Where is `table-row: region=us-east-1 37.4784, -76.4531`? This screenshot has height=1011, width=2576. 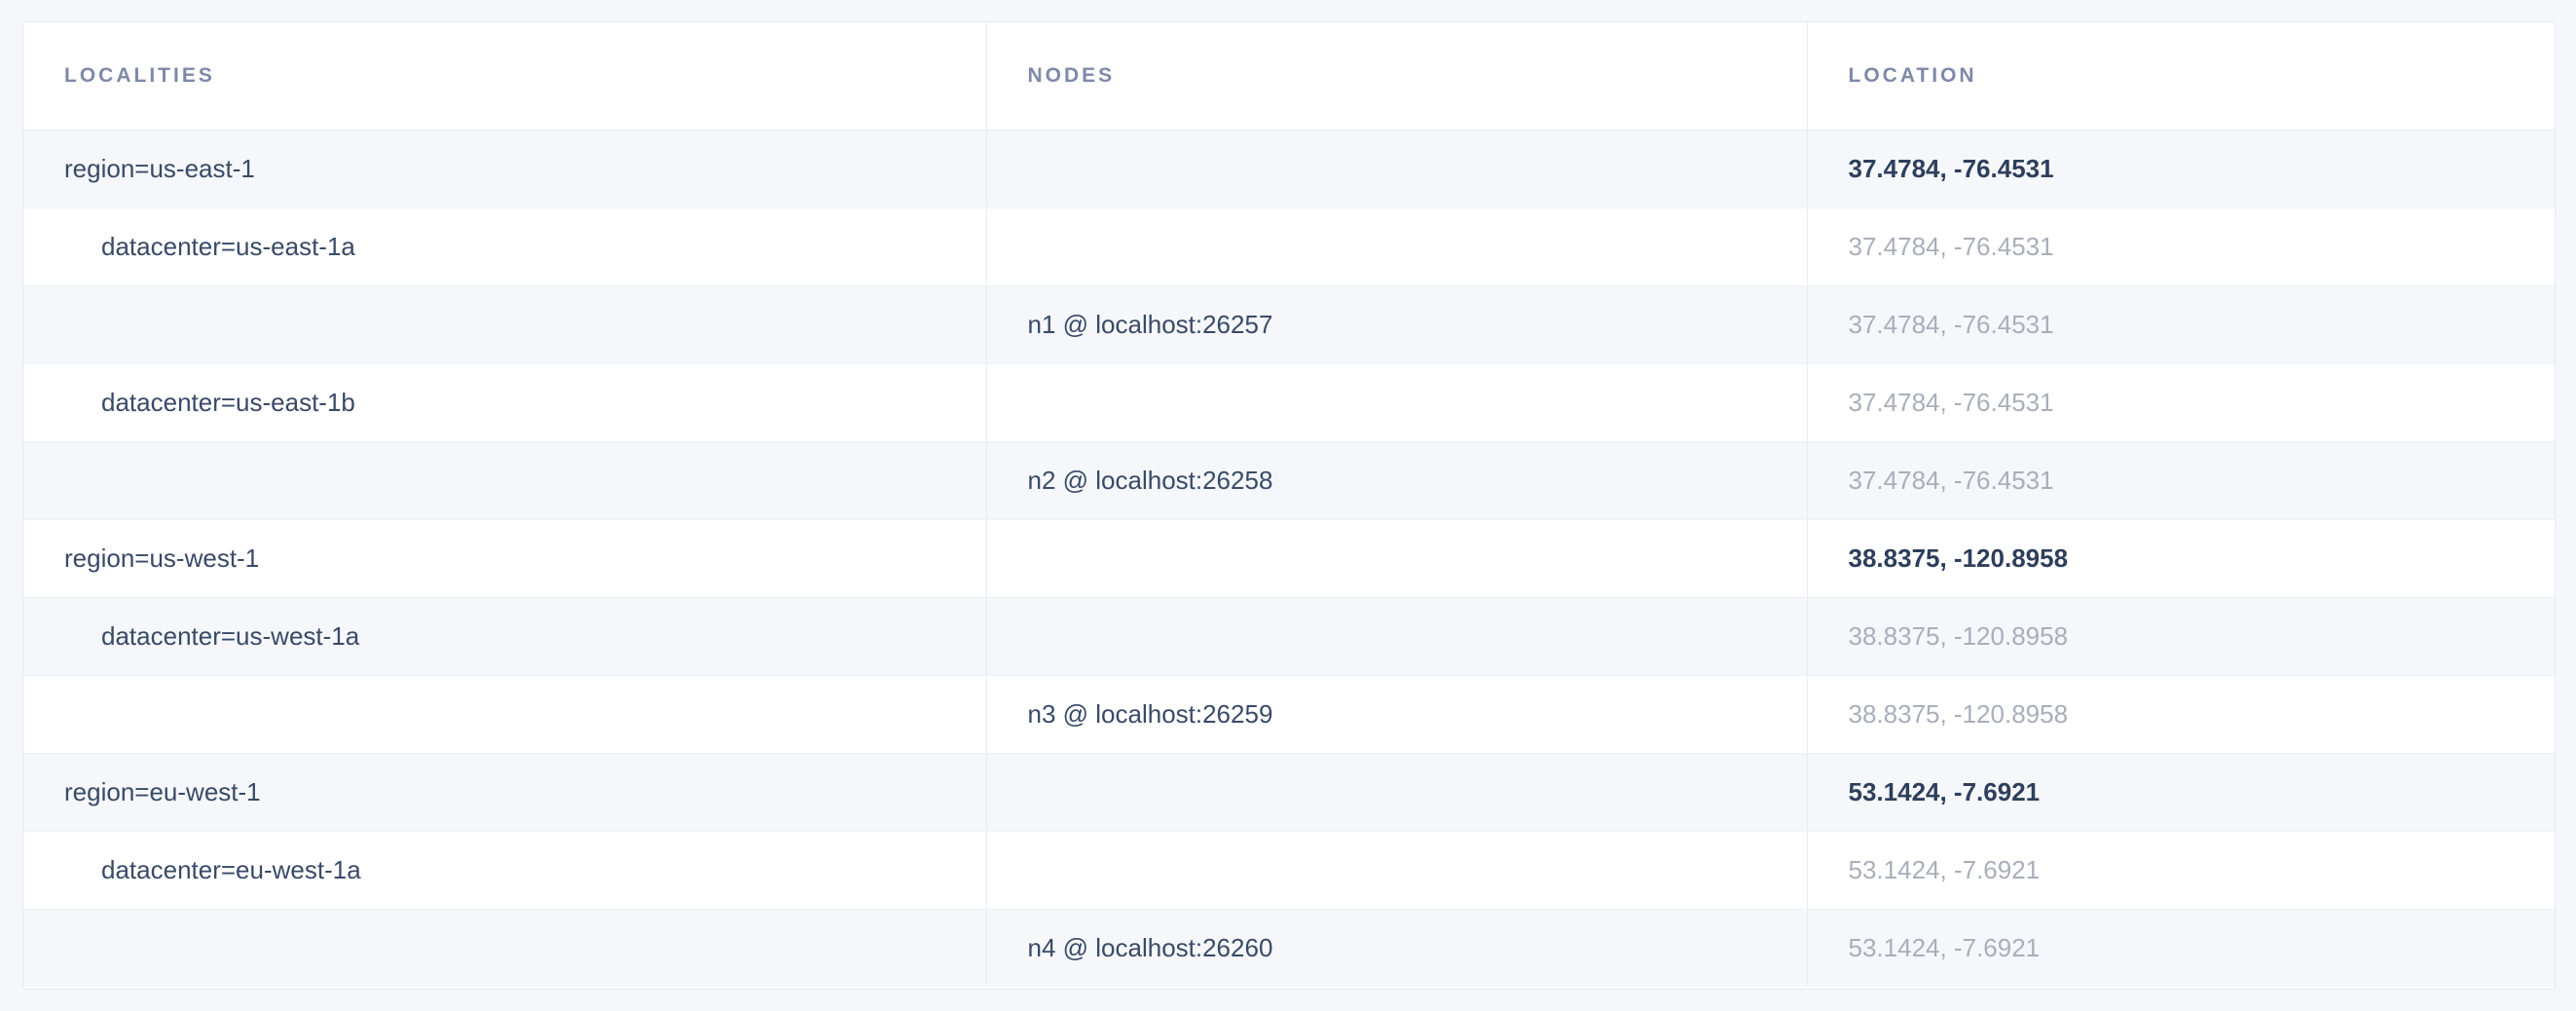
table-row: region=us-east-1 37.4784, -76.4531 is located at coordinates (1289, 169).